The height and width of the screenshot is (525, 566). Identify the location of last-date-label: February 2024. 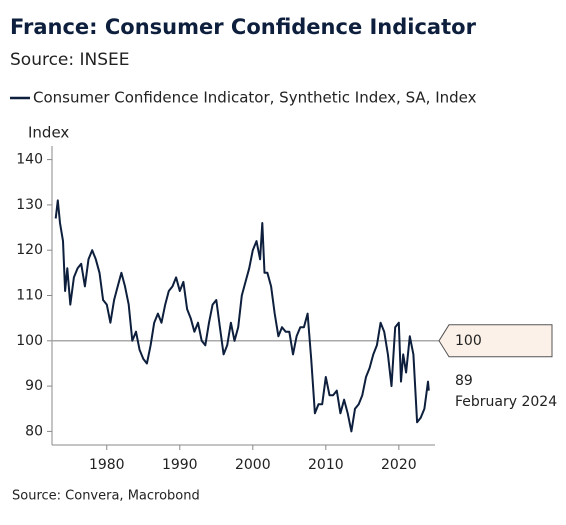
(506, 402).